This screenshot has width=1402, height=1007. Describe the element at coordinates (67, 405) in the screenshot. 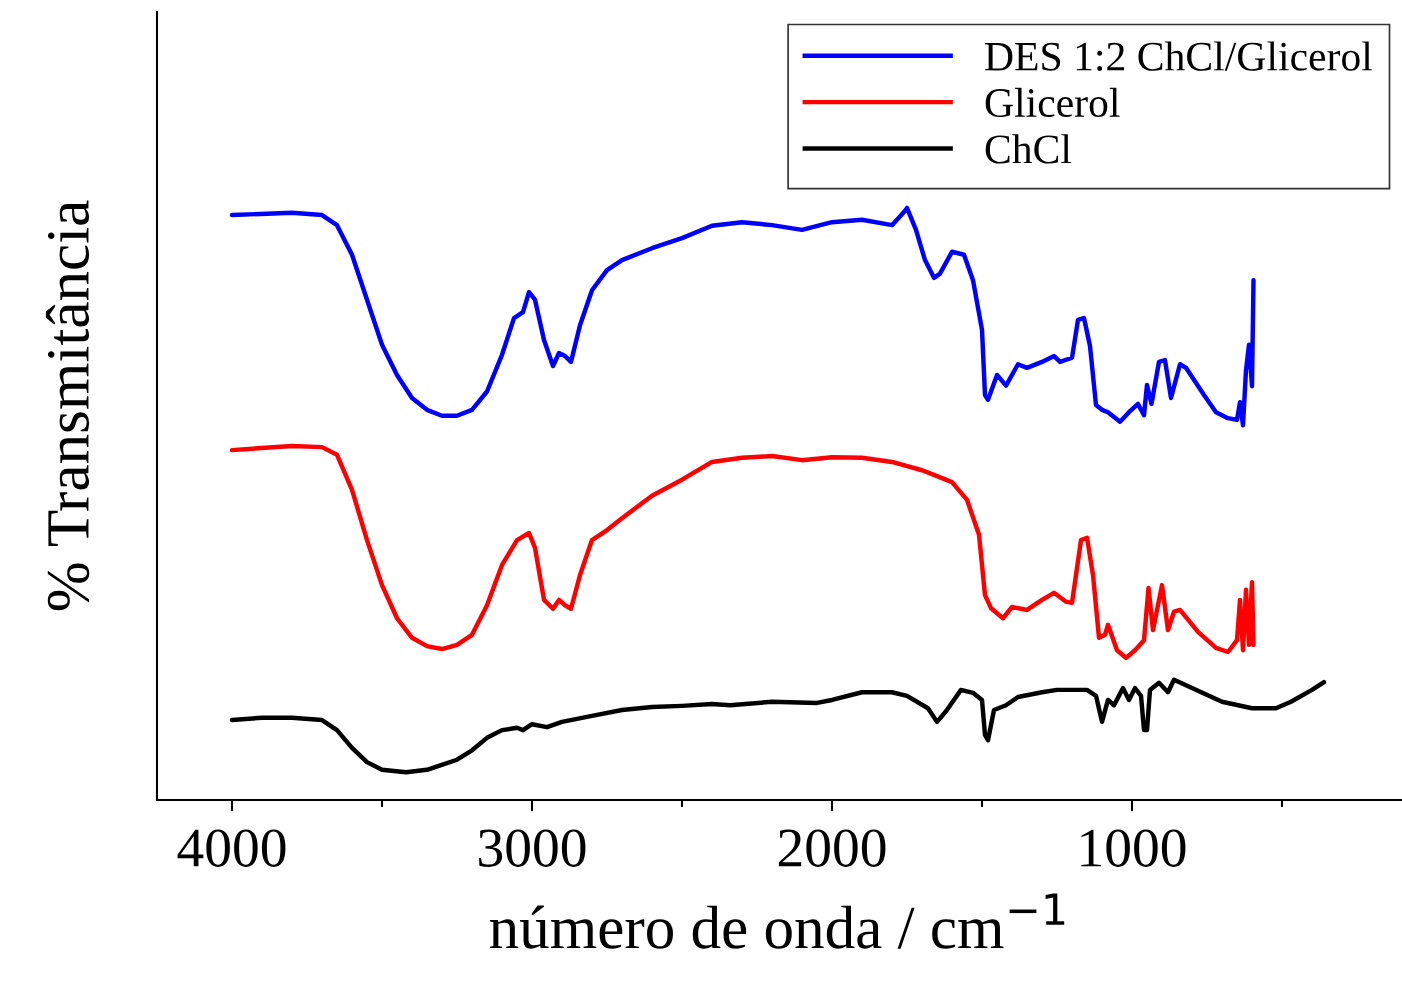

I see `y-axis-title: % Transmitância` at that location.